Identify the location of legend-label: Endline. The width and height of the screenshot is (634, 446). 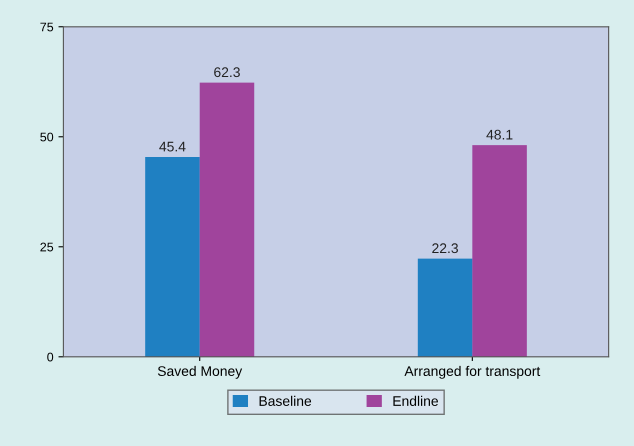
(415, 401).